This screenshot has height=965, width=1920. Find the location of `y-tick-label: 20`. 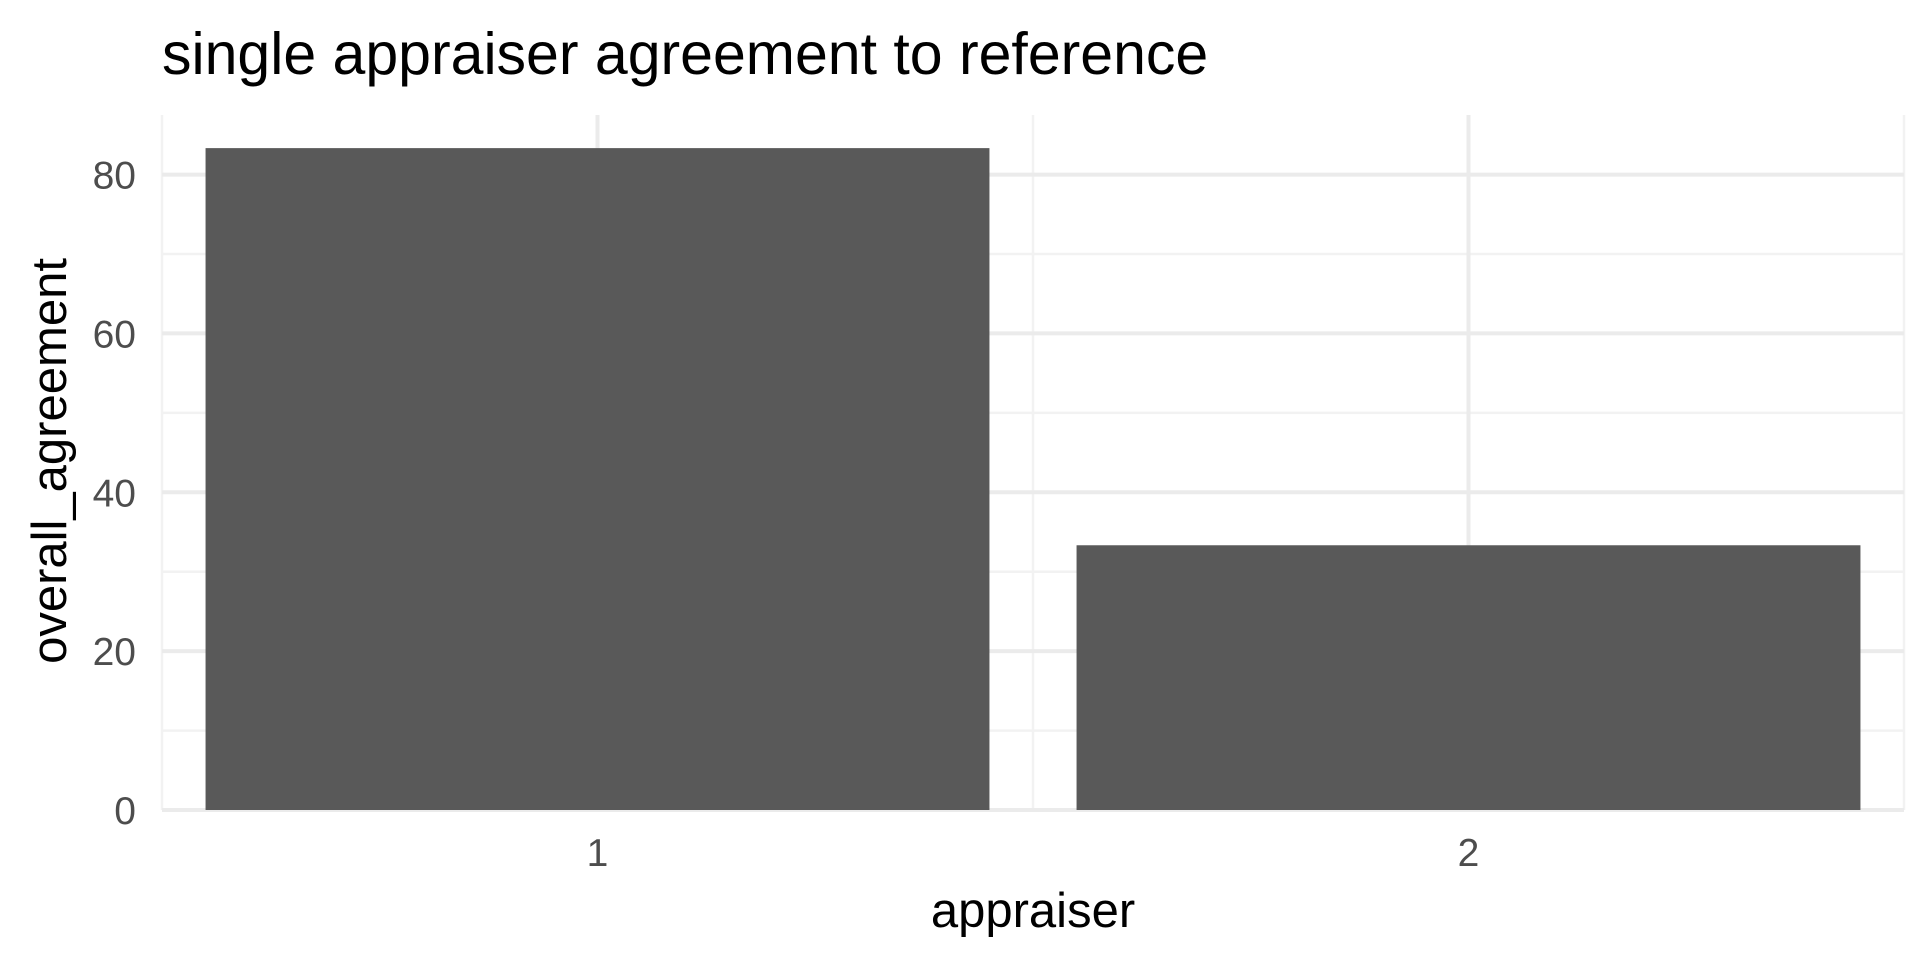

y-tick-label: 20 is located at coordinates (114, 652).